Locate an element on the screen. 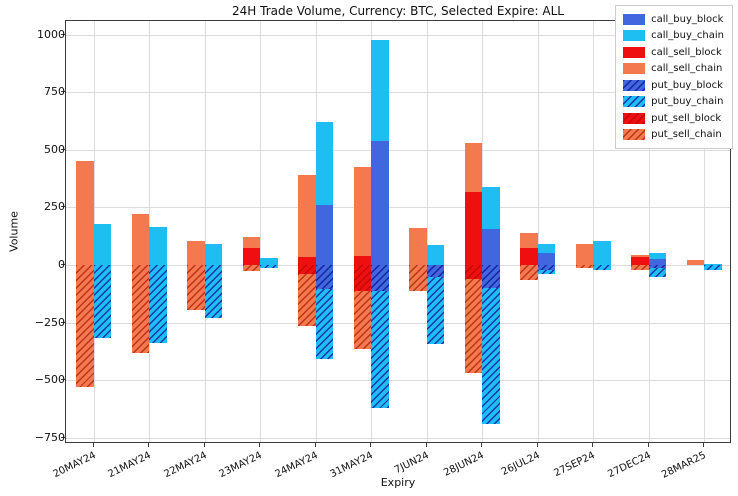 The height and width of the screenshot is (496, 738). bar-segment-call_sell_chain-21MAY24 is located at coordinates (140, 239).